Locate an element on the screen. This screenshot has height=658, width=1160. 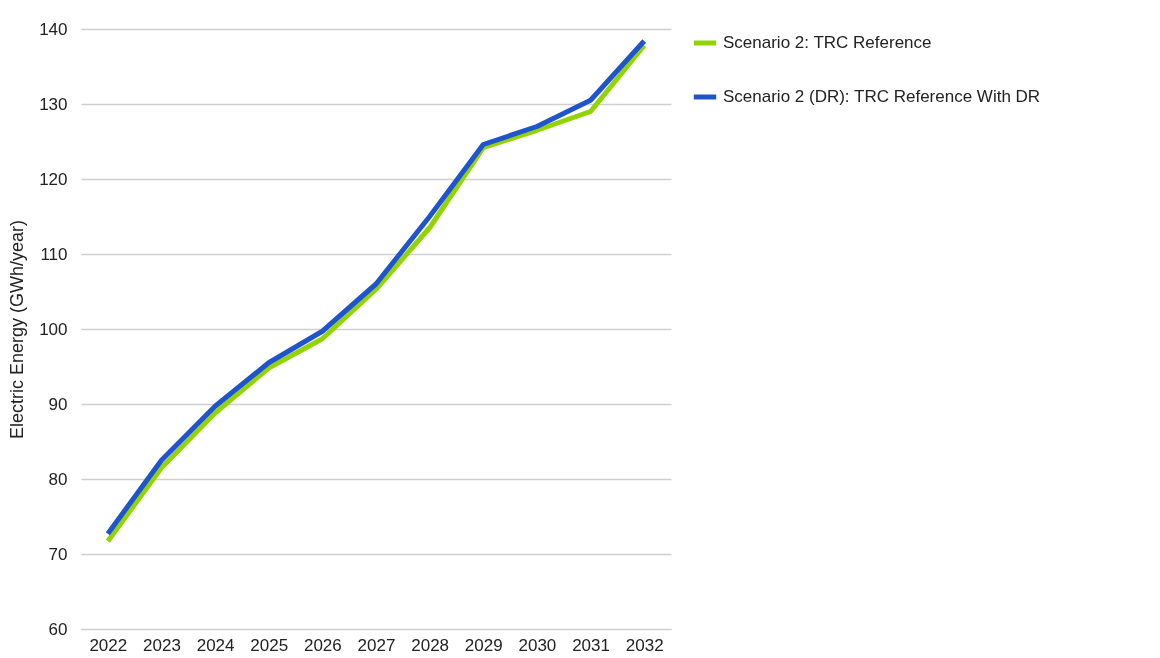
x-tick-label: 2029 is located at coordinates (483, 645).